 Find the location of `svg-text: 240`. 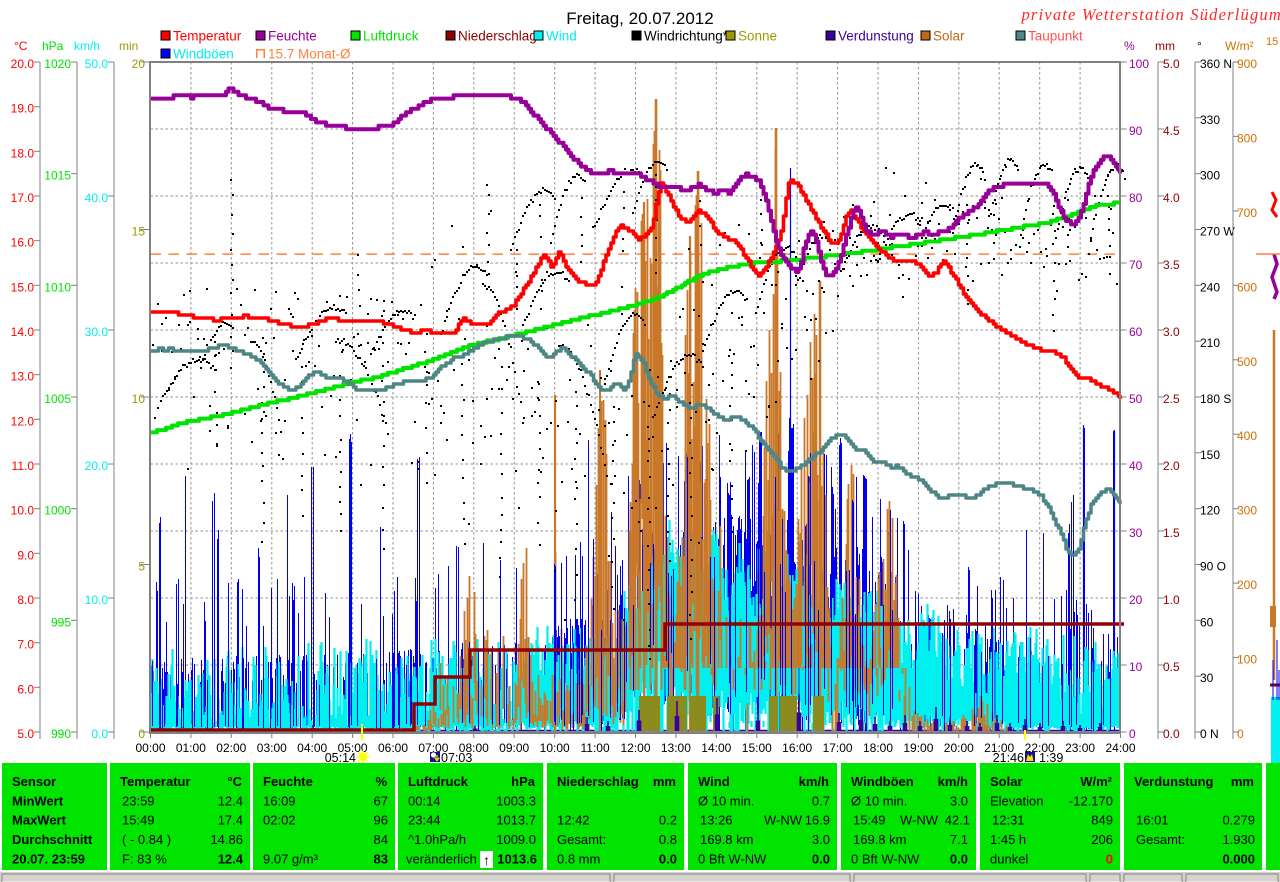

svg-text: 240 is located at coordinates (1210, 287).